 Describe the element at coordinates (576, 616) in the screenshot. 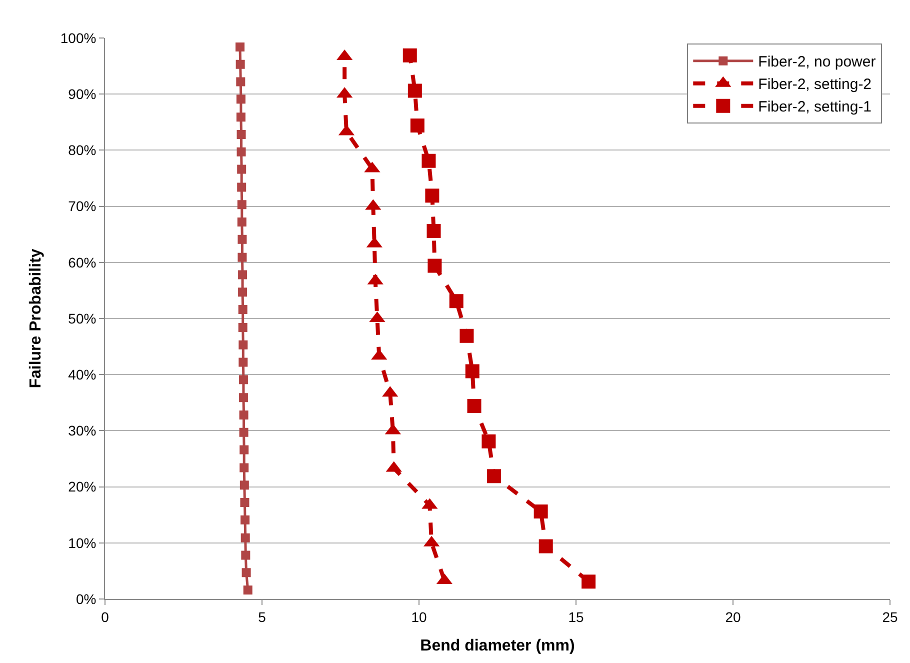

I see `x-tick-label: 15` at that location.